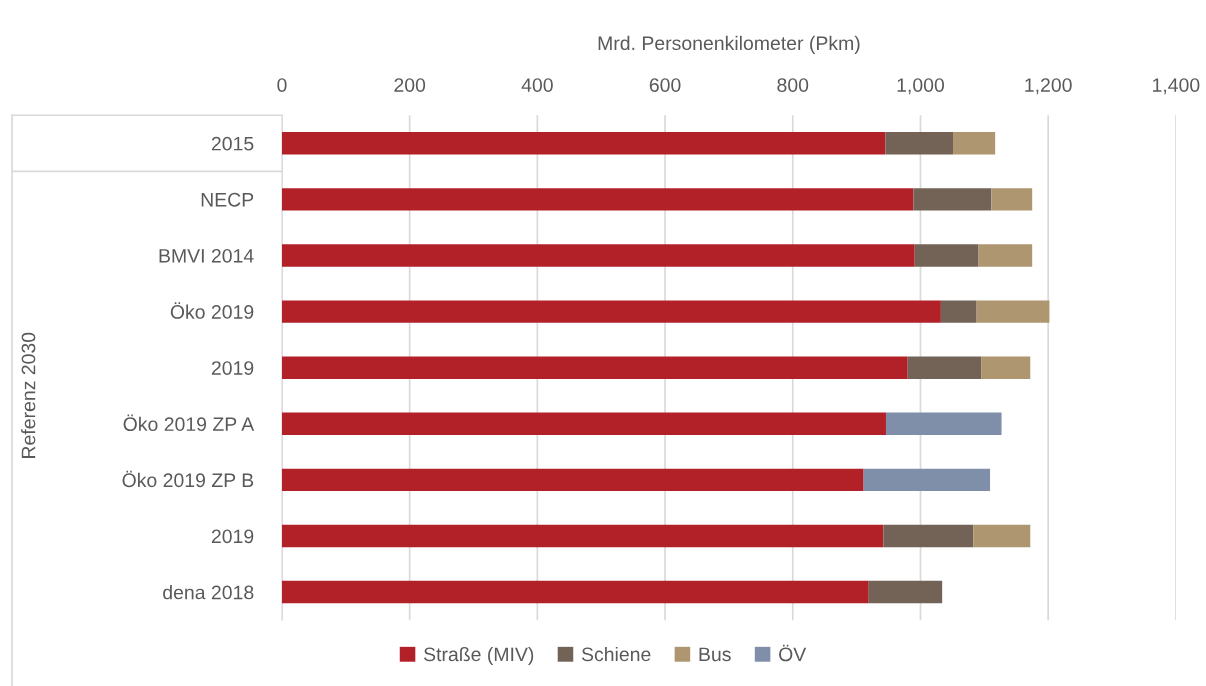  Describe the element at coordinates (189, 423) in the screenshot. I see `y-tick-label: Öko 2019 ZP A` at that location.